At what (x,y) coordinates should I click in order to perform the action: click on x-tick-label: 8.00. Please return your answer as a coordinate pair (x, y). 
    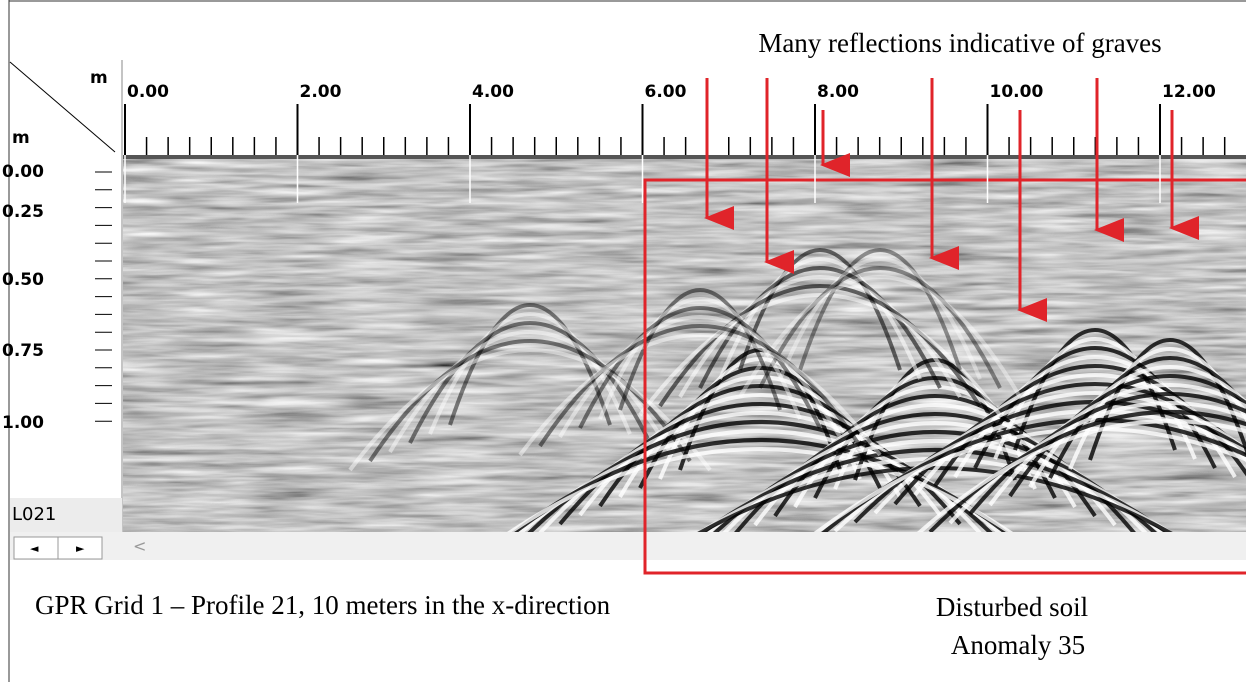
    Looking at the image, I should click on (838, 92).